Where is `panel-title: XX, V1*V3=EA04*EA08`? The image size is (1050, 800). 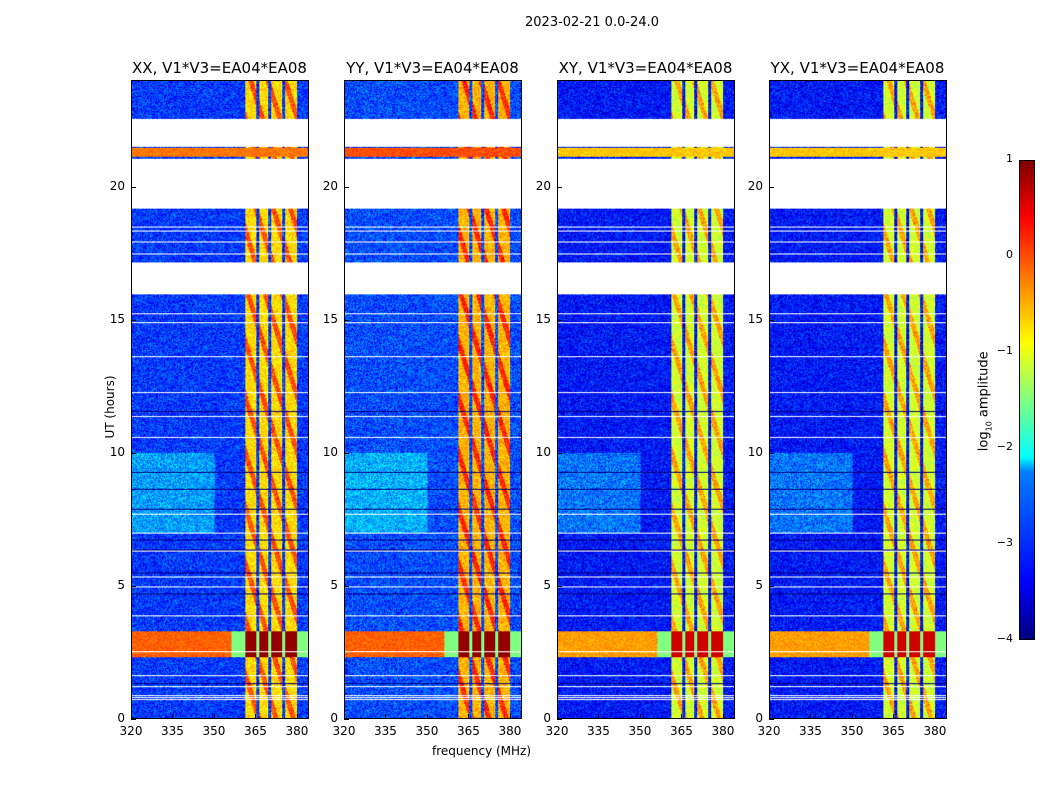
panel-title: XX, V1*V3=EA04*EA08 is located at coordinates (219, 68).